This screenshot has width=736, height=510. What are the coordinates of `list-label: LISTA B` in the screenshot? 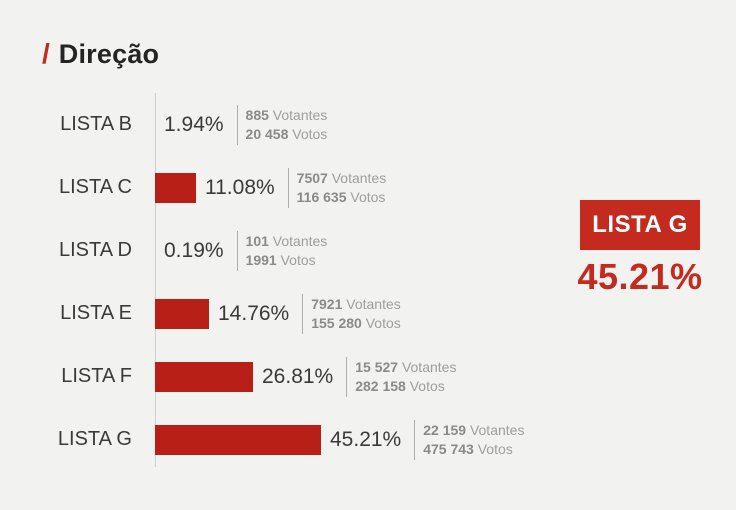 It's located at (96, 124).